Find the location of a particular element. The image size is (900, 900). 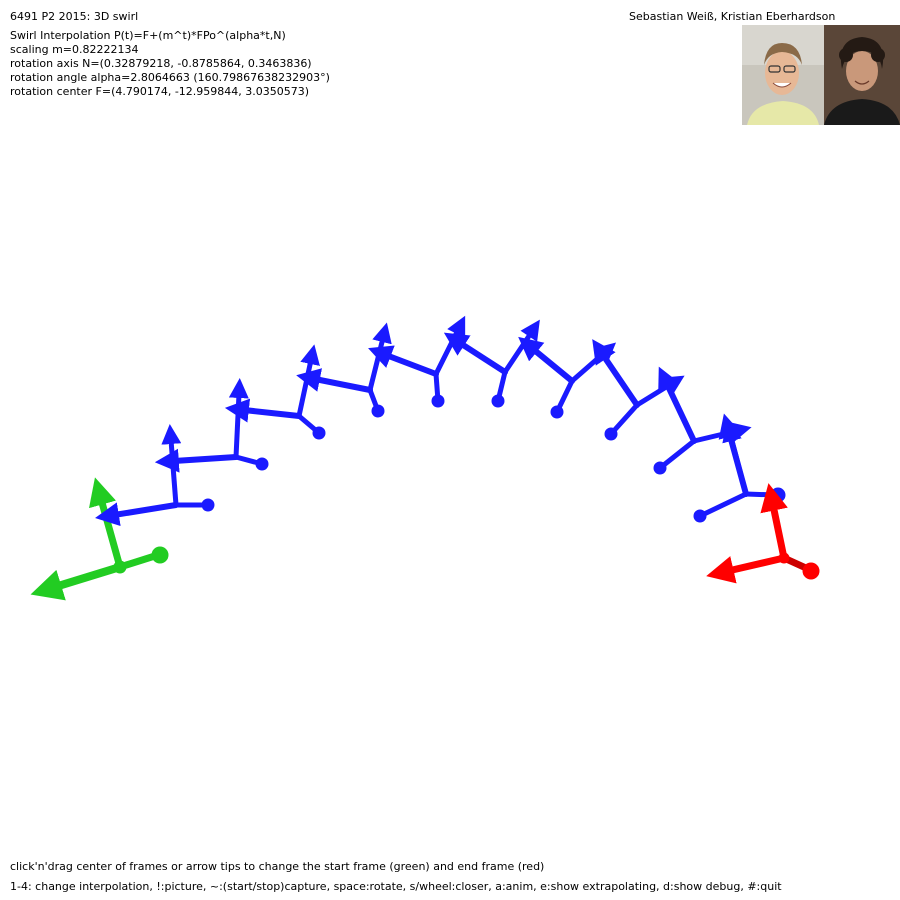

end-frame-center is located at coordinates (784, 558).